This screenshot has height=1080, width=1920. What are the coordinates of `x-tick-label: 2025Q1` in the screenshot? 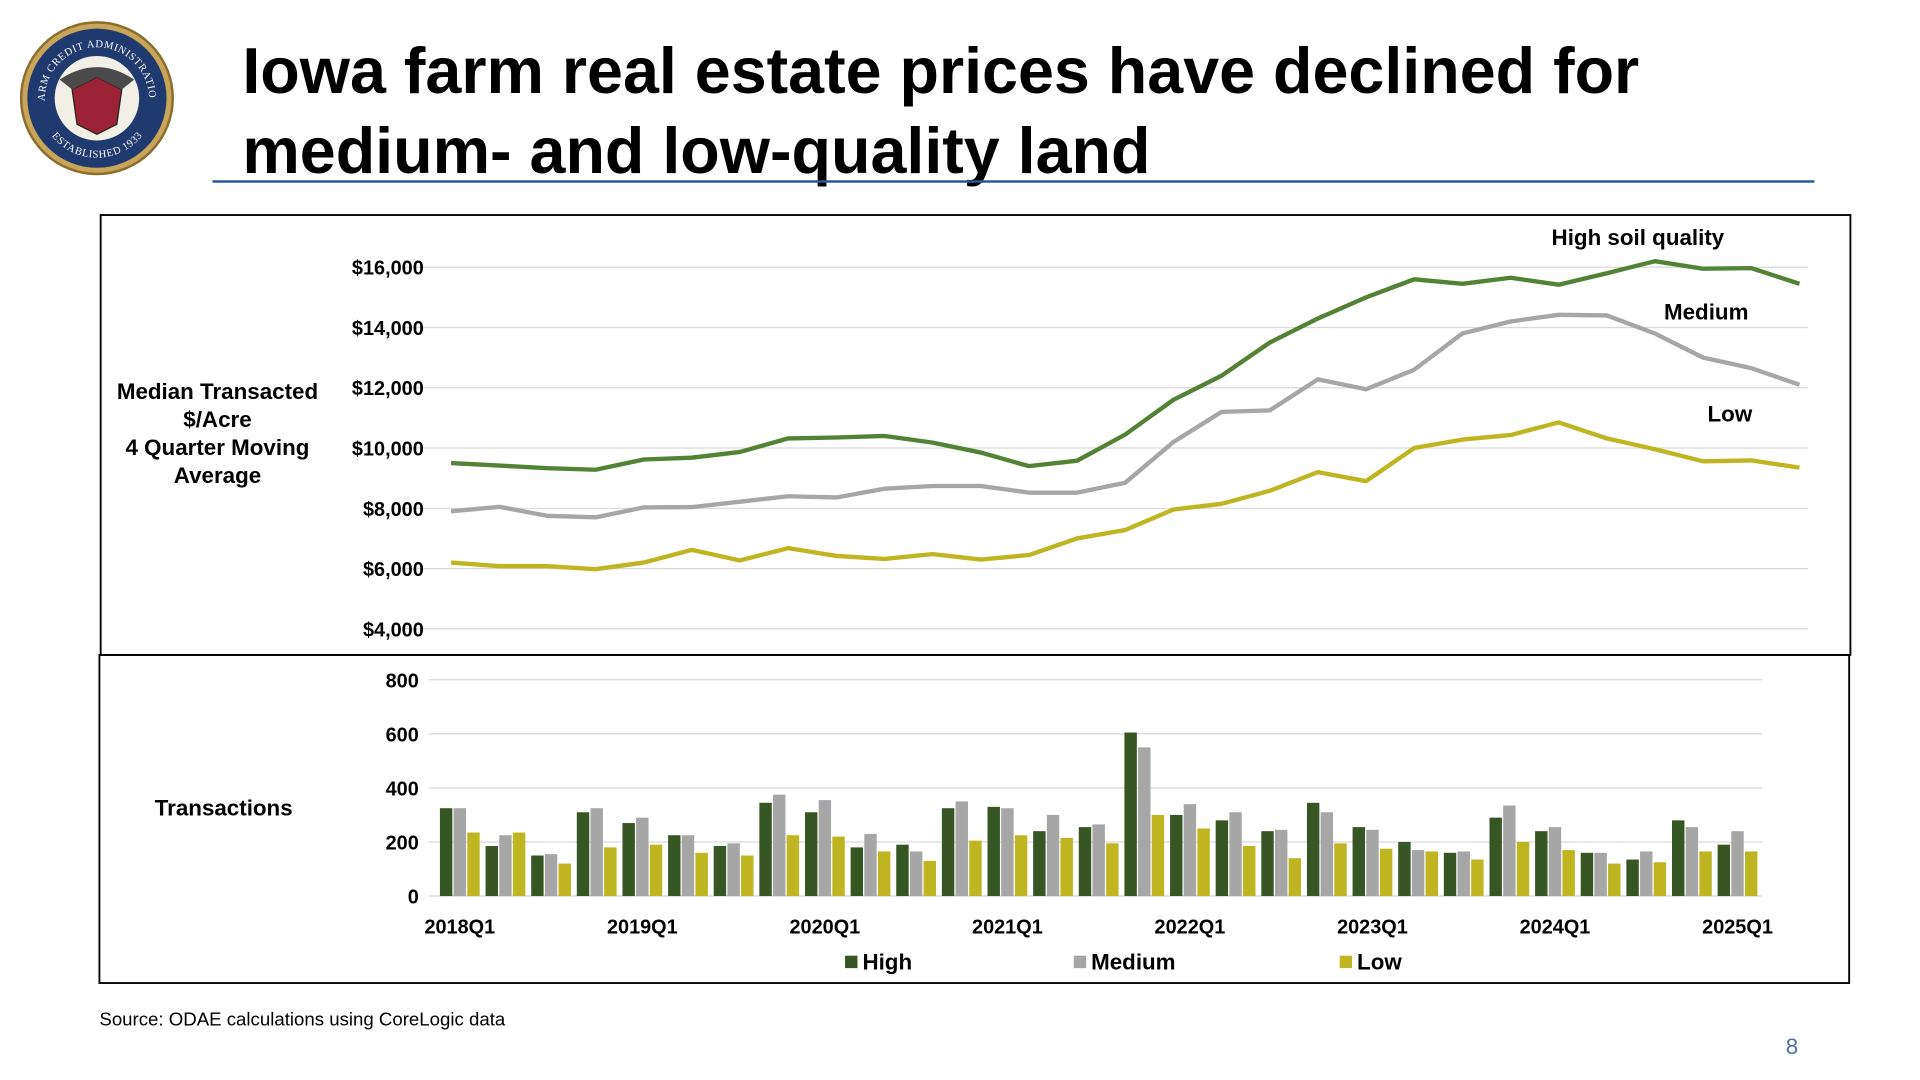 It's located at (1737, 927).